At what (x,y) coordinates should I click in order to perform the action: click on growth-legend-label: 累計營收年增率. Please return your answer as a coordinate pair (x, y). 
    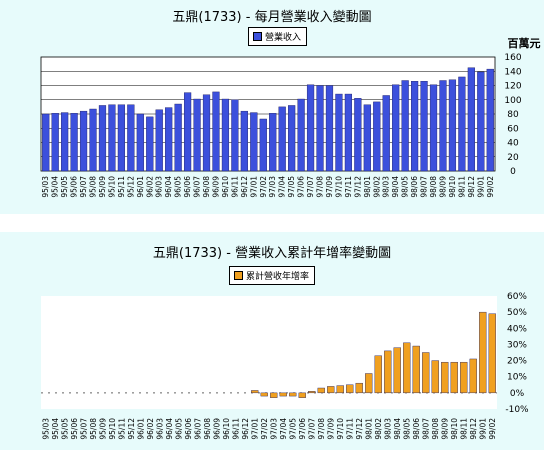
    Looking at the image, I should click on (278, 277).